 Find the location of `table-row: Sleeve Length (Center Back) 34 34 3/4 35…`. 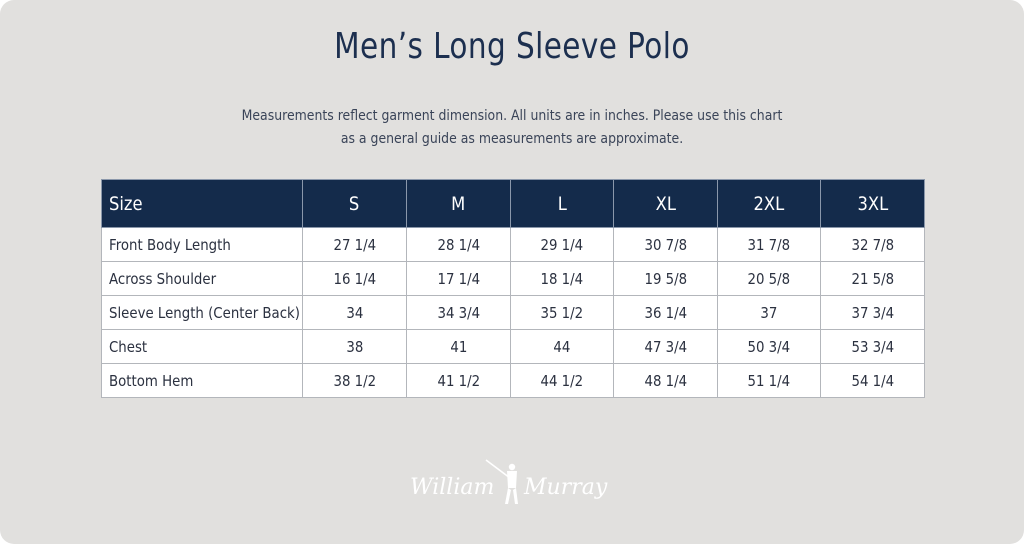

table-row: Sleeve Length (Center Back) 34 34 3/4 35… is located at coordinates (513, 312).